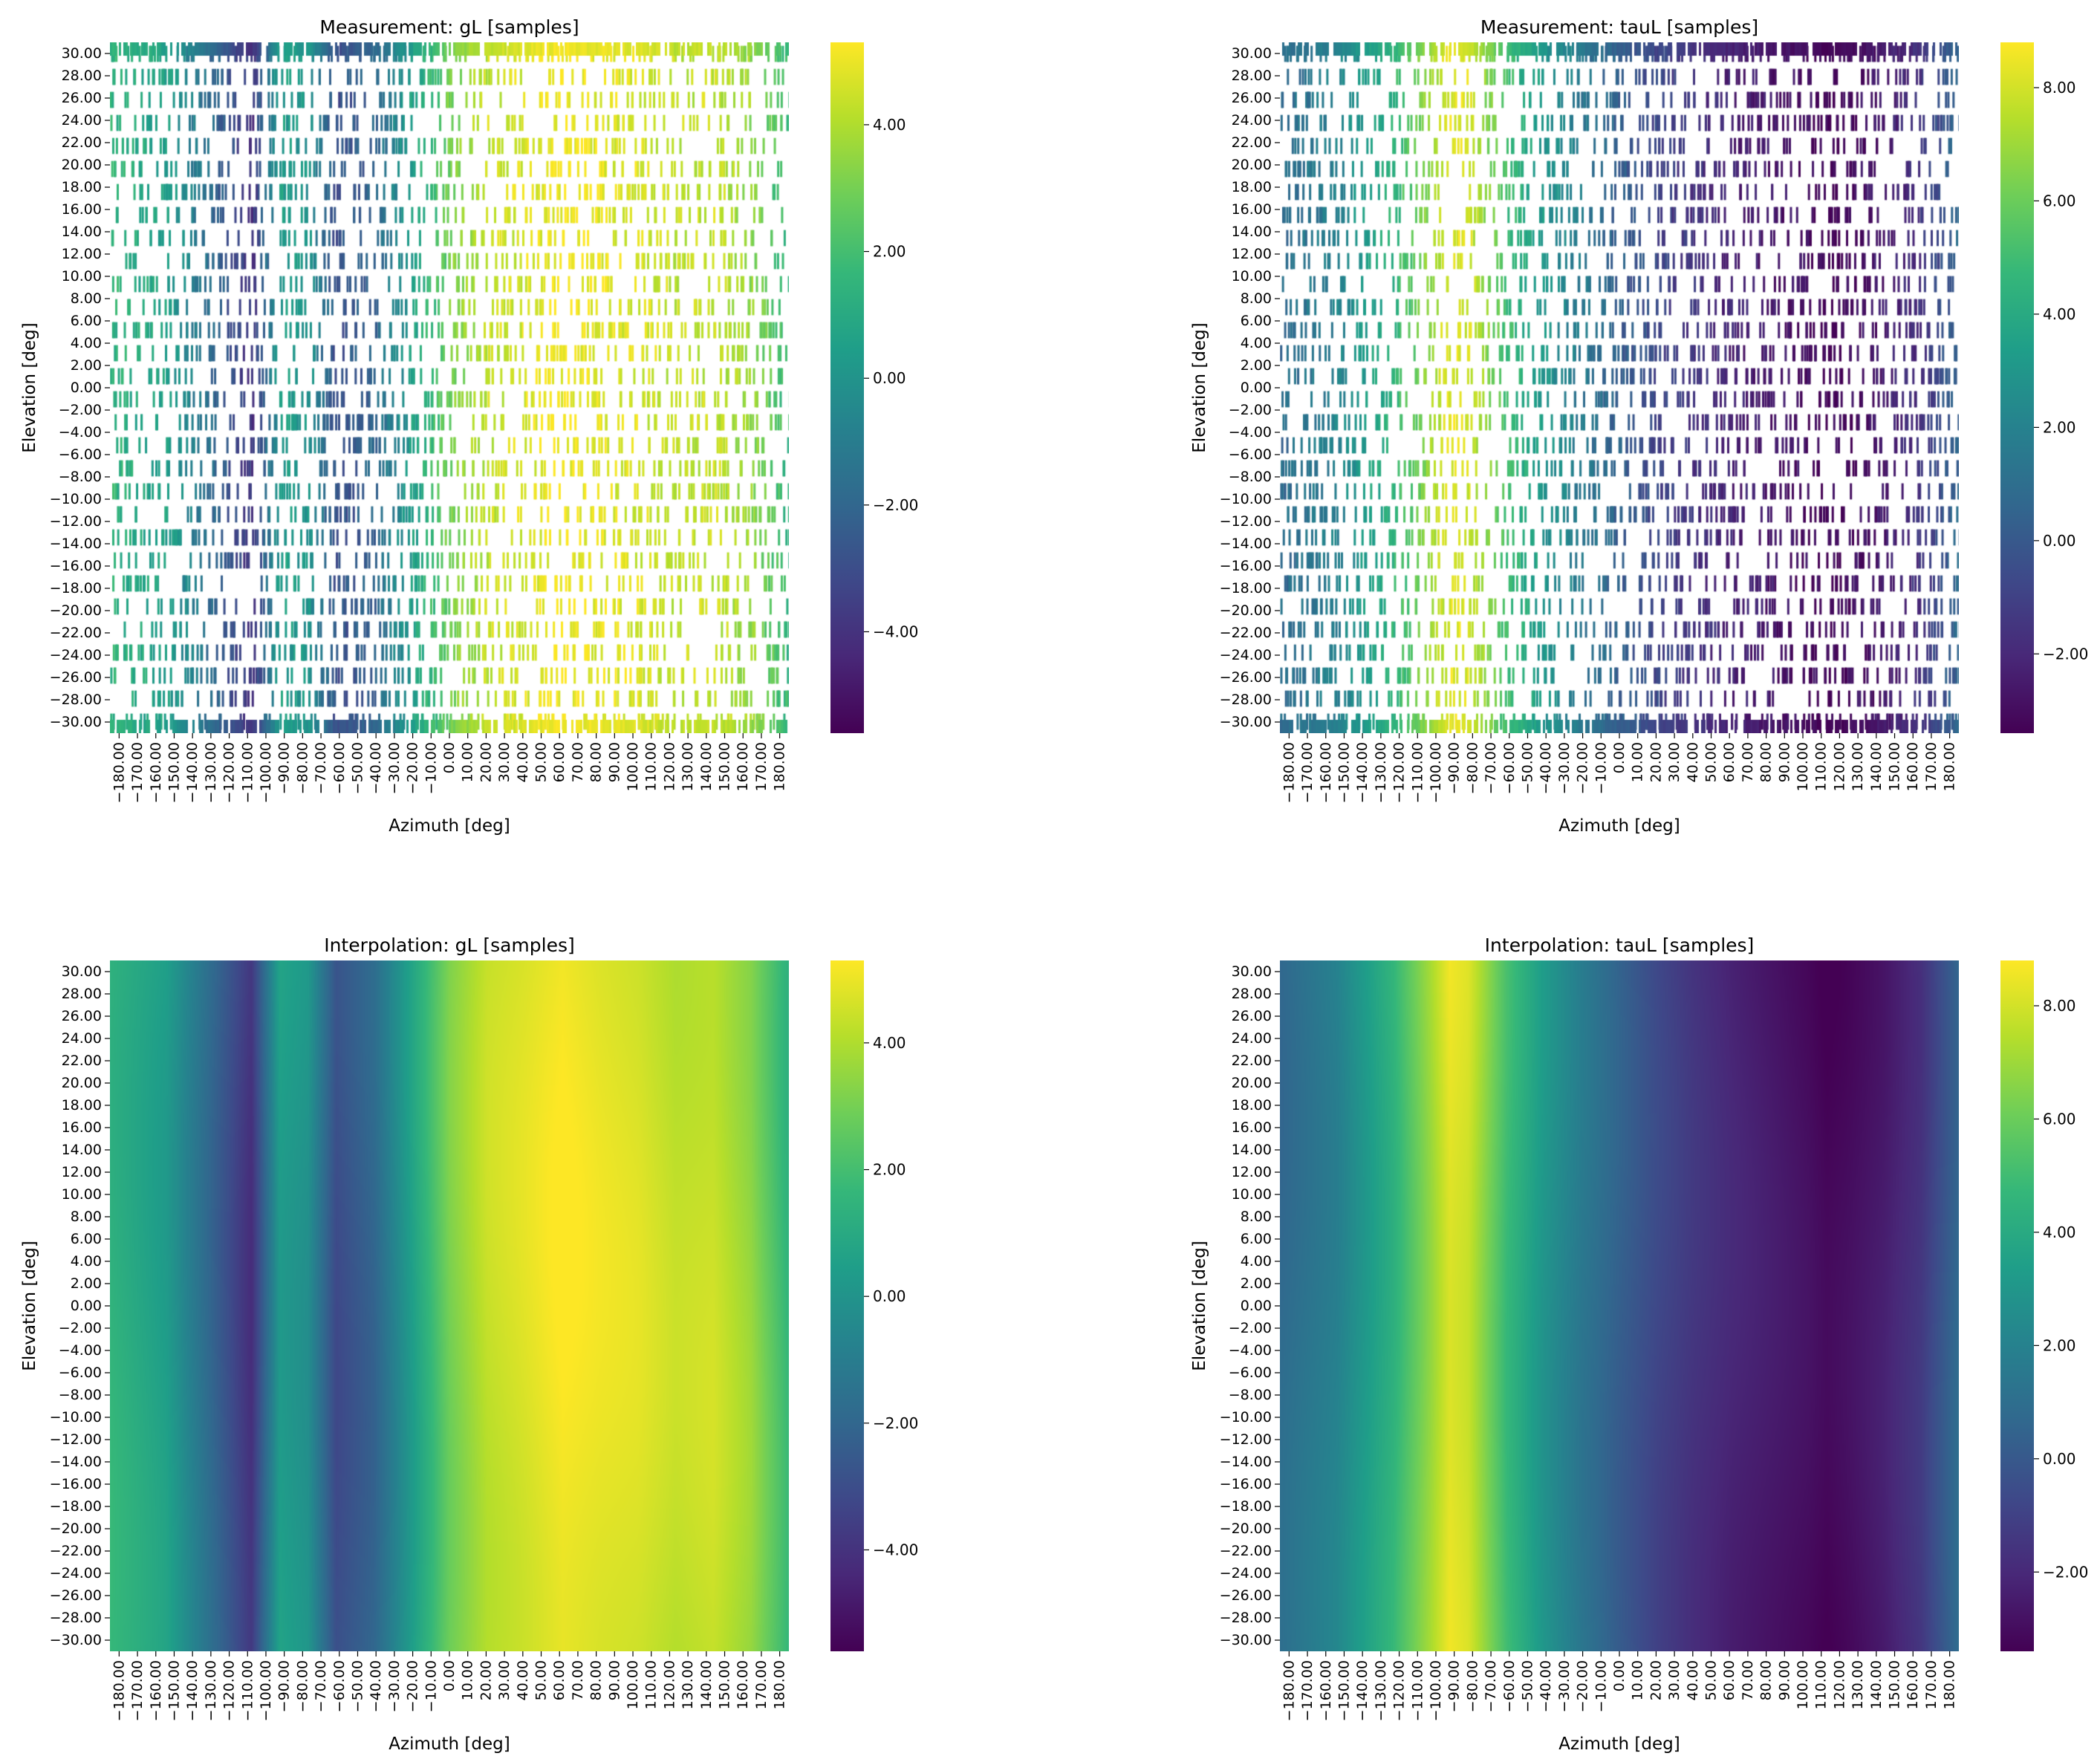 The width and height of the screenshot is (2100, 1759). What do you see at coordinates (895, 631) in the screenshot?
I see `colorbar-tick-label: −4.00` at bounding box center [895, 631].